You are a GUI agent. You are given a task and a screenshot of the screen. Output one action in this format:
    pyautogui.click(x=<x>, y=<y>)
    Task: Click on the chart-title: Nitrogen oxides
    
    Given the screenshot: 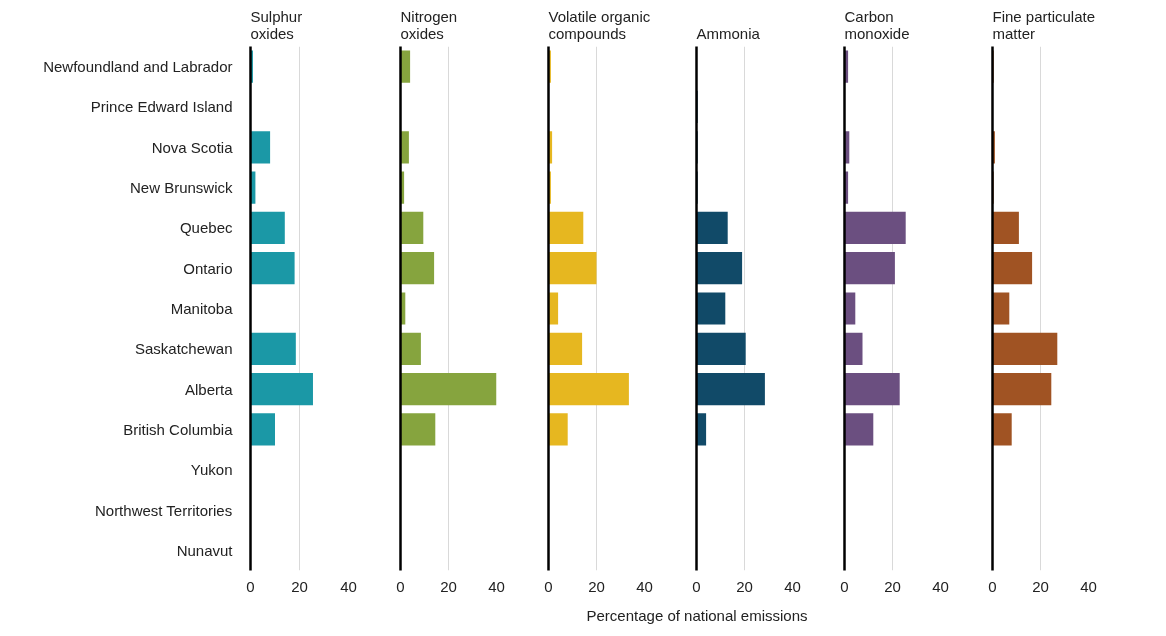 What is the action you would take?
    pyautogui.click(x=429, y=24)
    